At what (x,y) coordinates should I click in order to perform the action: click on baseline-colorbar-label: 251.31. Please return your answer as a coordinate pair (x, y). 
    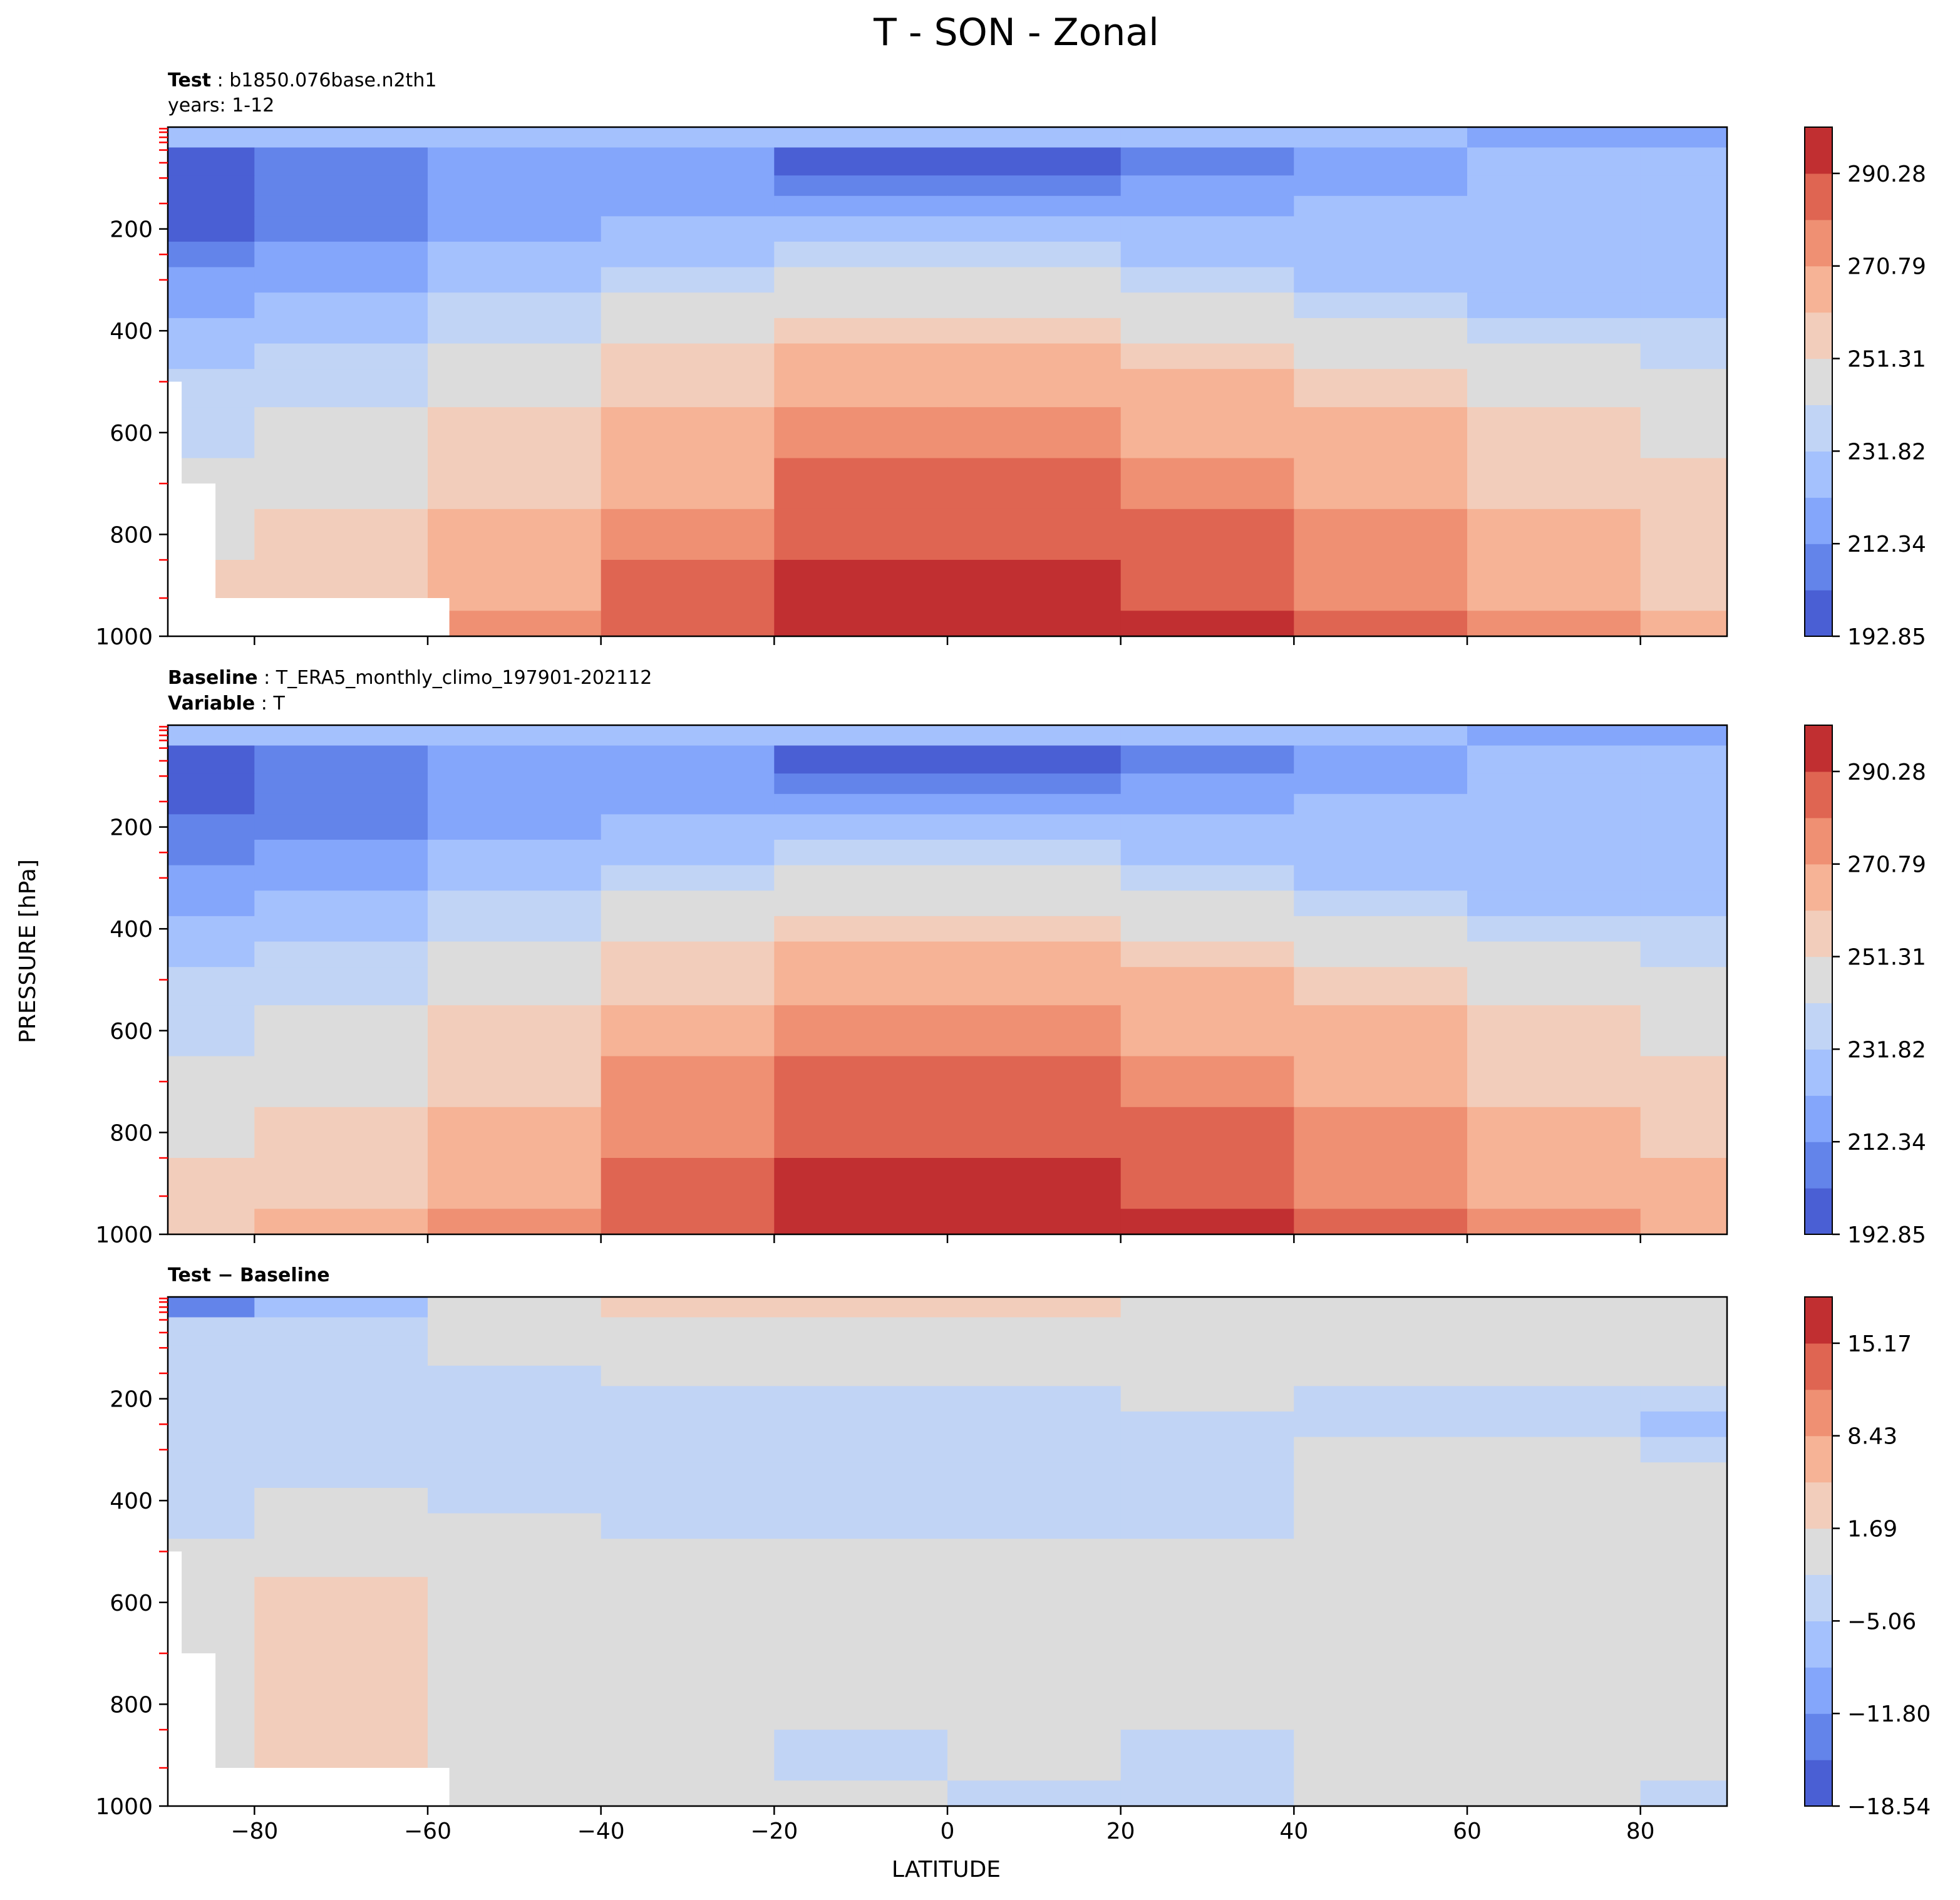
    Looking at the image, I should click on (1886, 958).